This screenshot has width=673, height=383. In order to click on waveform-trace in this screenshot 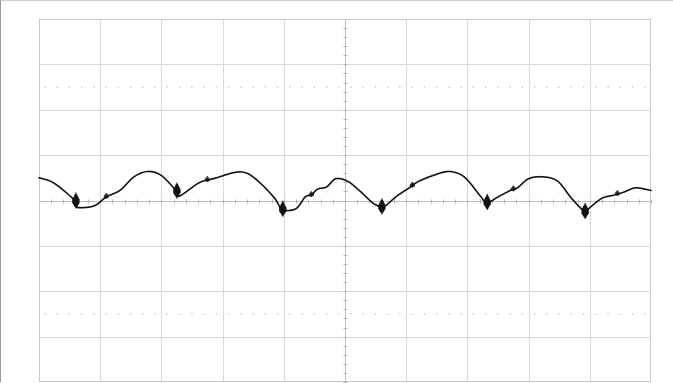, I will do `click(345, 194)`.